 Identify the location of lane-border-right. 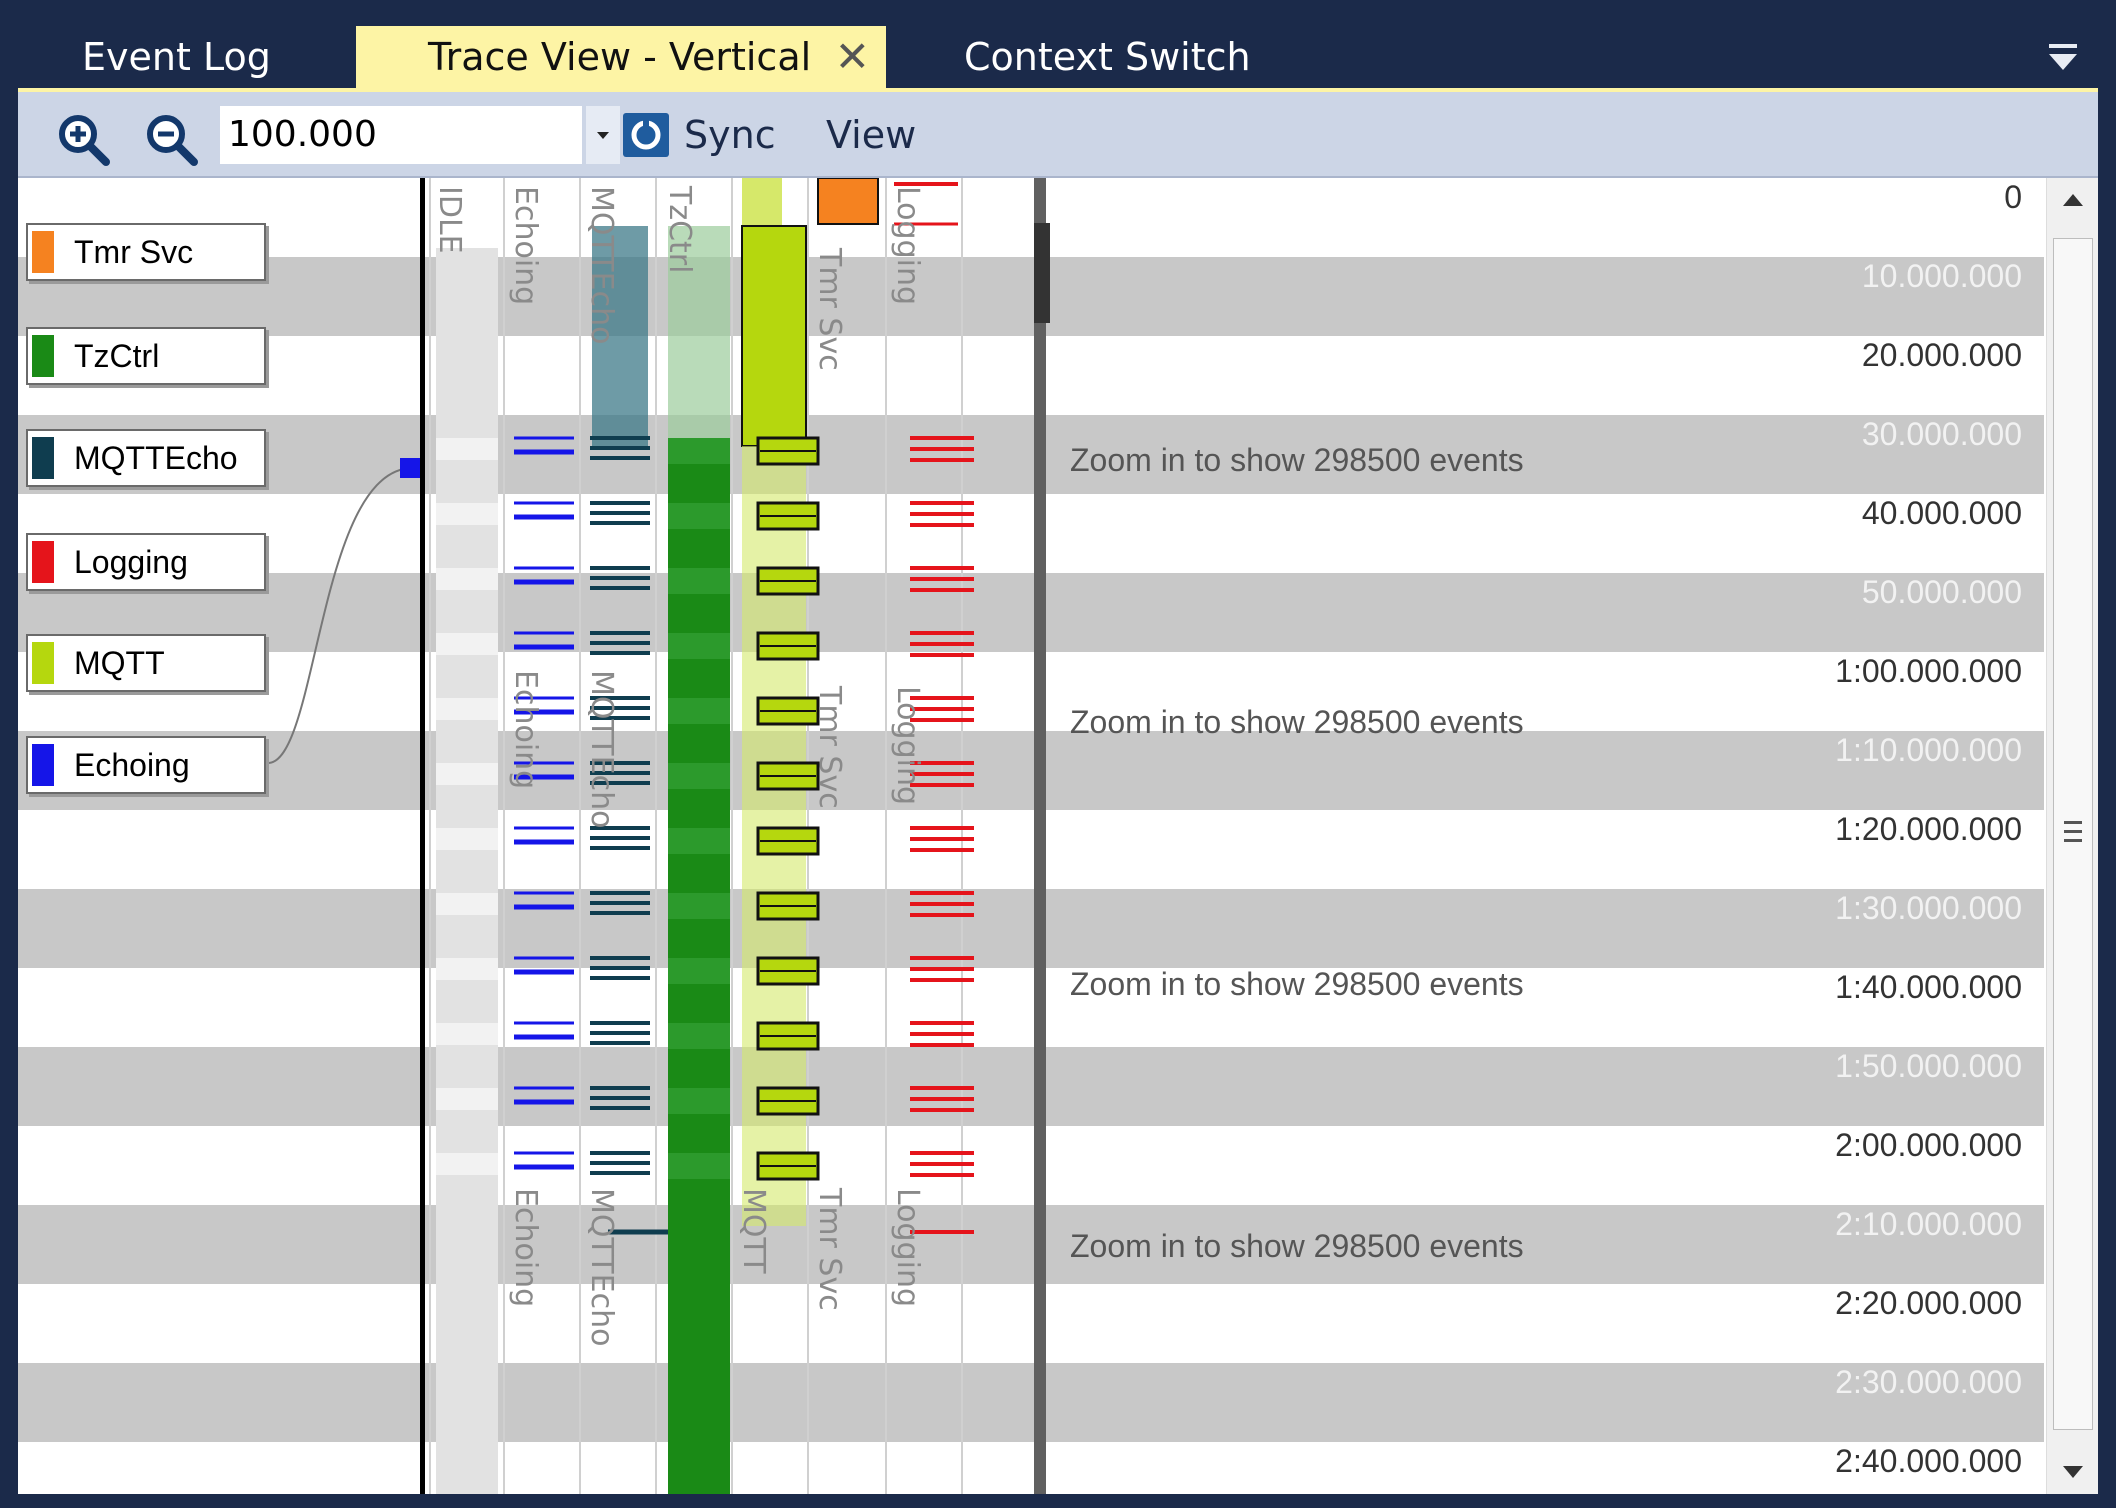
(1040, 836).